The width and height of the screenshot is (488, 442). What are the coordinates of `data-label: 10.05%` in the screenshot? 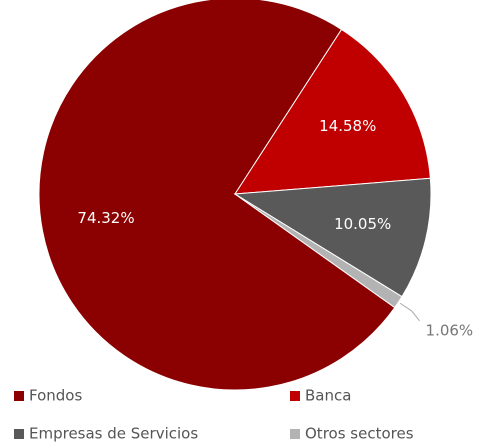 It's located at (362, 224).